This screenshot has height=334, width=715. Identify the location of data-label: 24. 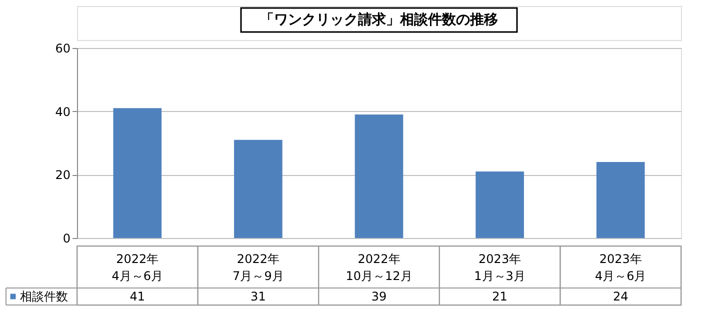
(620, 297).